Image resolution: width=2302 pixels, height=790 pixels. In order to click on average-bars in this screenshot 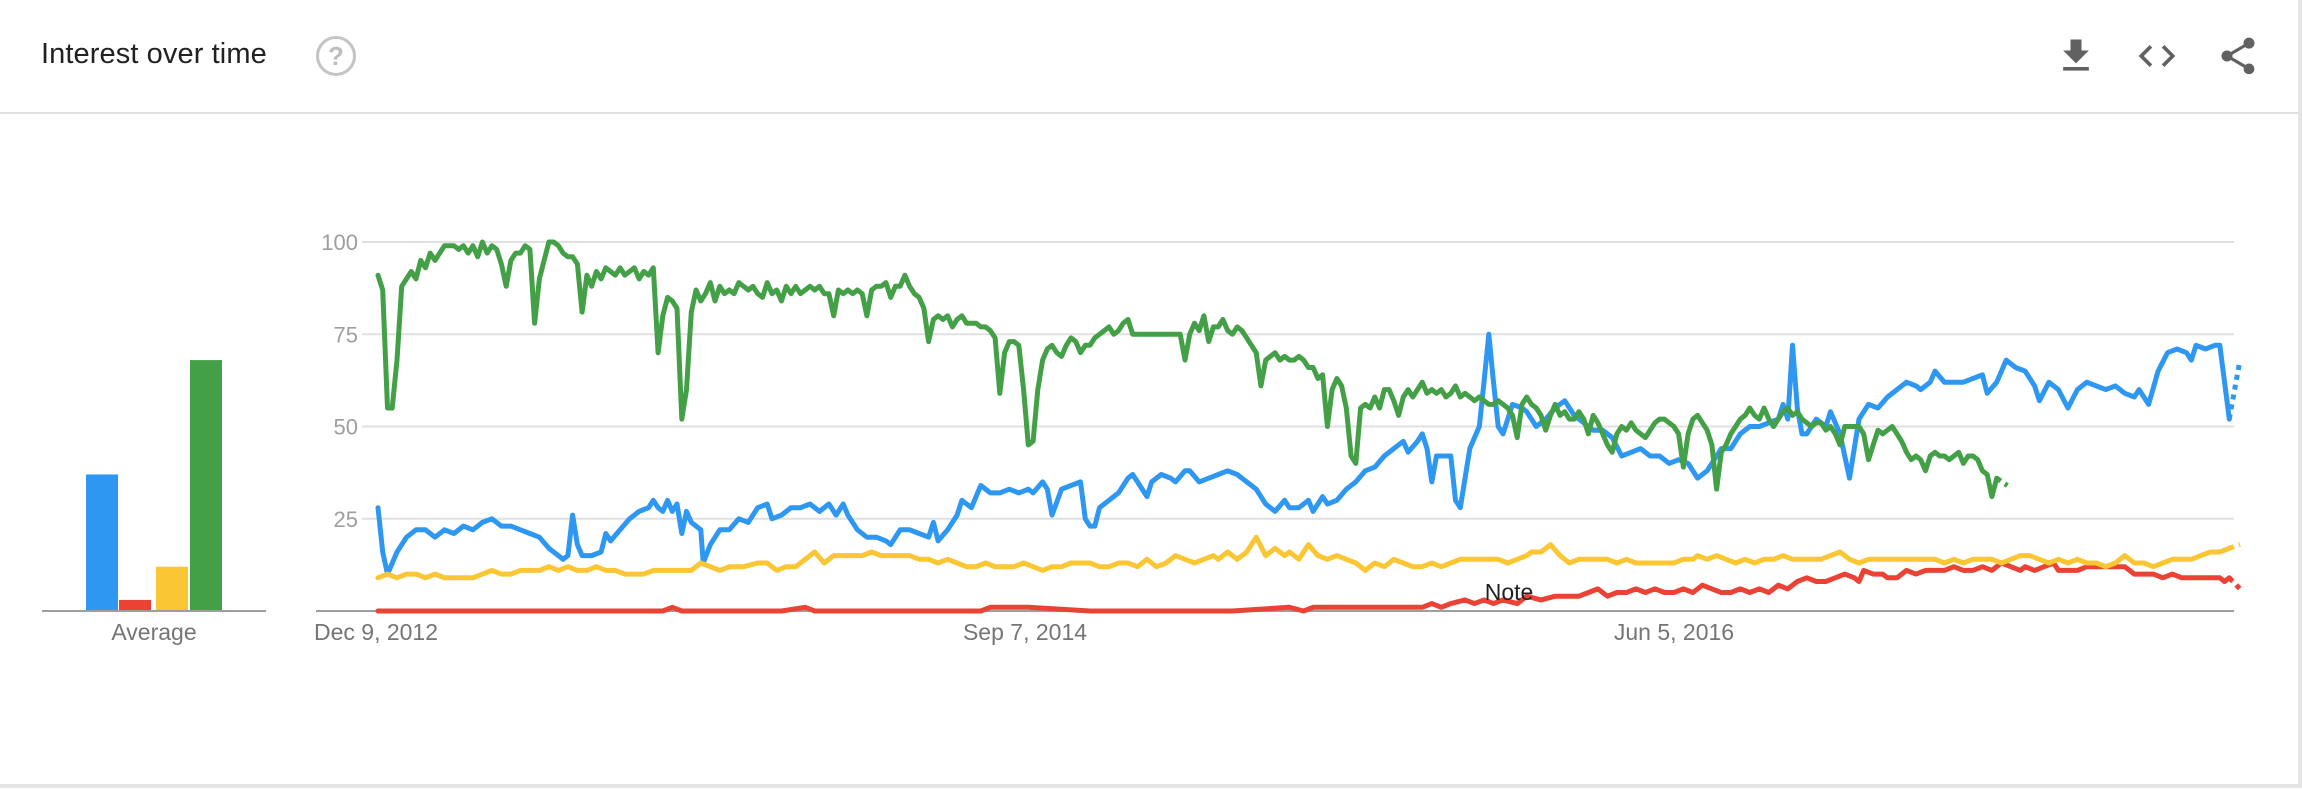, I will do `click(154, 485)`.